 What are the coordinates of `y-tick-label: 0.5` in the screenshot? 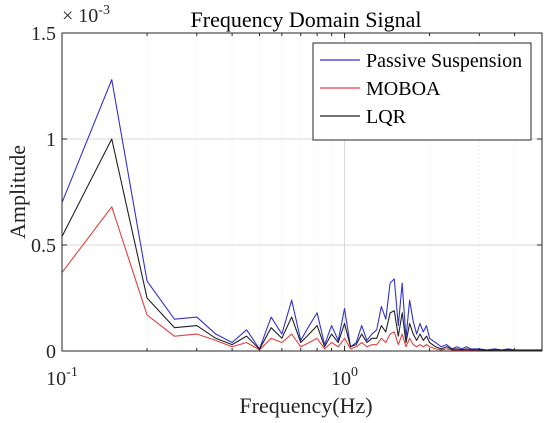 It's located at (43, 246).